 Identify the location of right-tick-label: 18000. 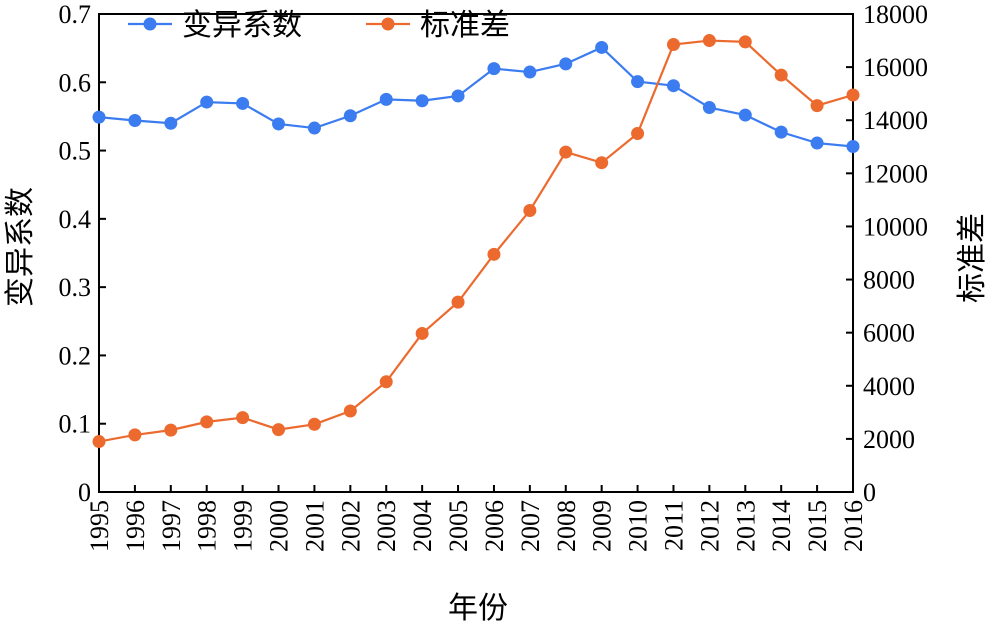
(895, 14).